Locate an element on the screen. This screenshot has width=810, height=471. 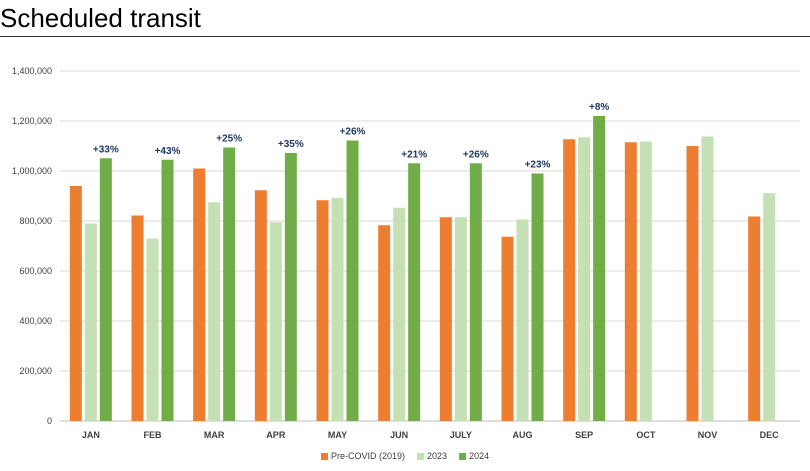
y-tick-label: 0 is located at coordinates (49, 421).